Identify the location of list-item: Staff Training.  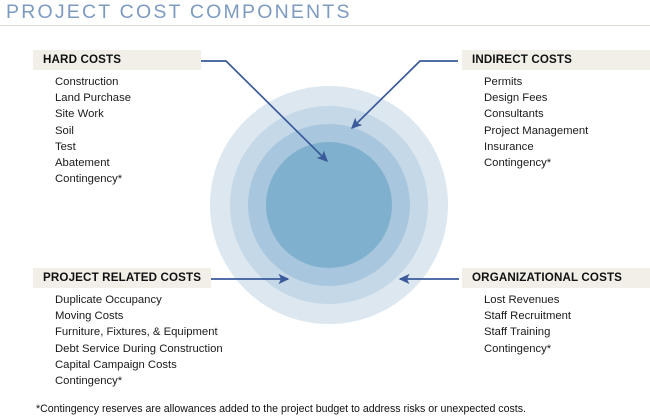
(517, 332).